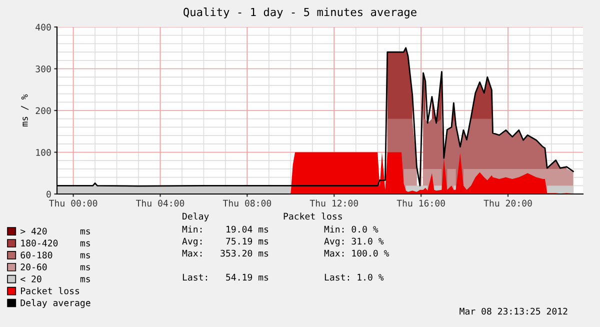 The height and width of the screenshot is (327, 600). Describe the element at coordinates (73, 203) in the screenshot. I see `x-tick-label: Thu 00:00` at that location.